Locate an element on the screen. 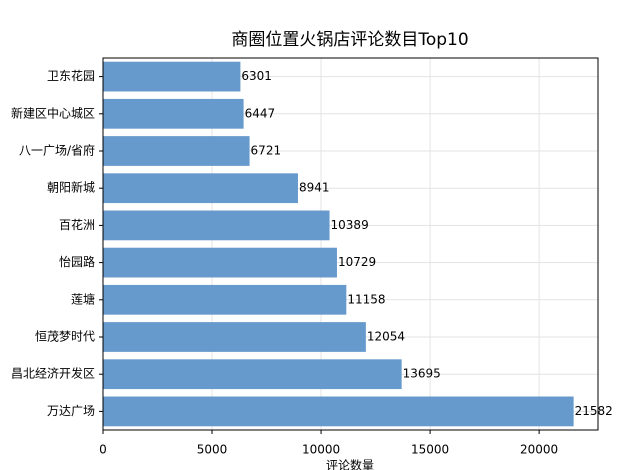  value-label: 12054 is located at coordinates (386, 337).